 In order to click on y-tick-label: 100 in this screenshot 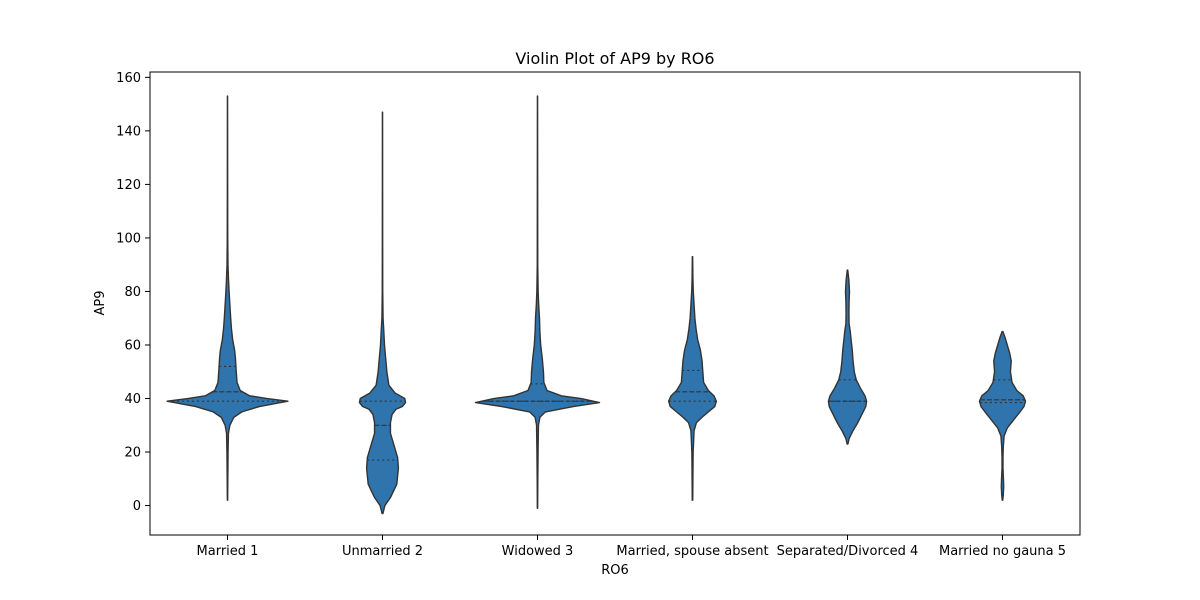, I will do `click(128, 238)`.